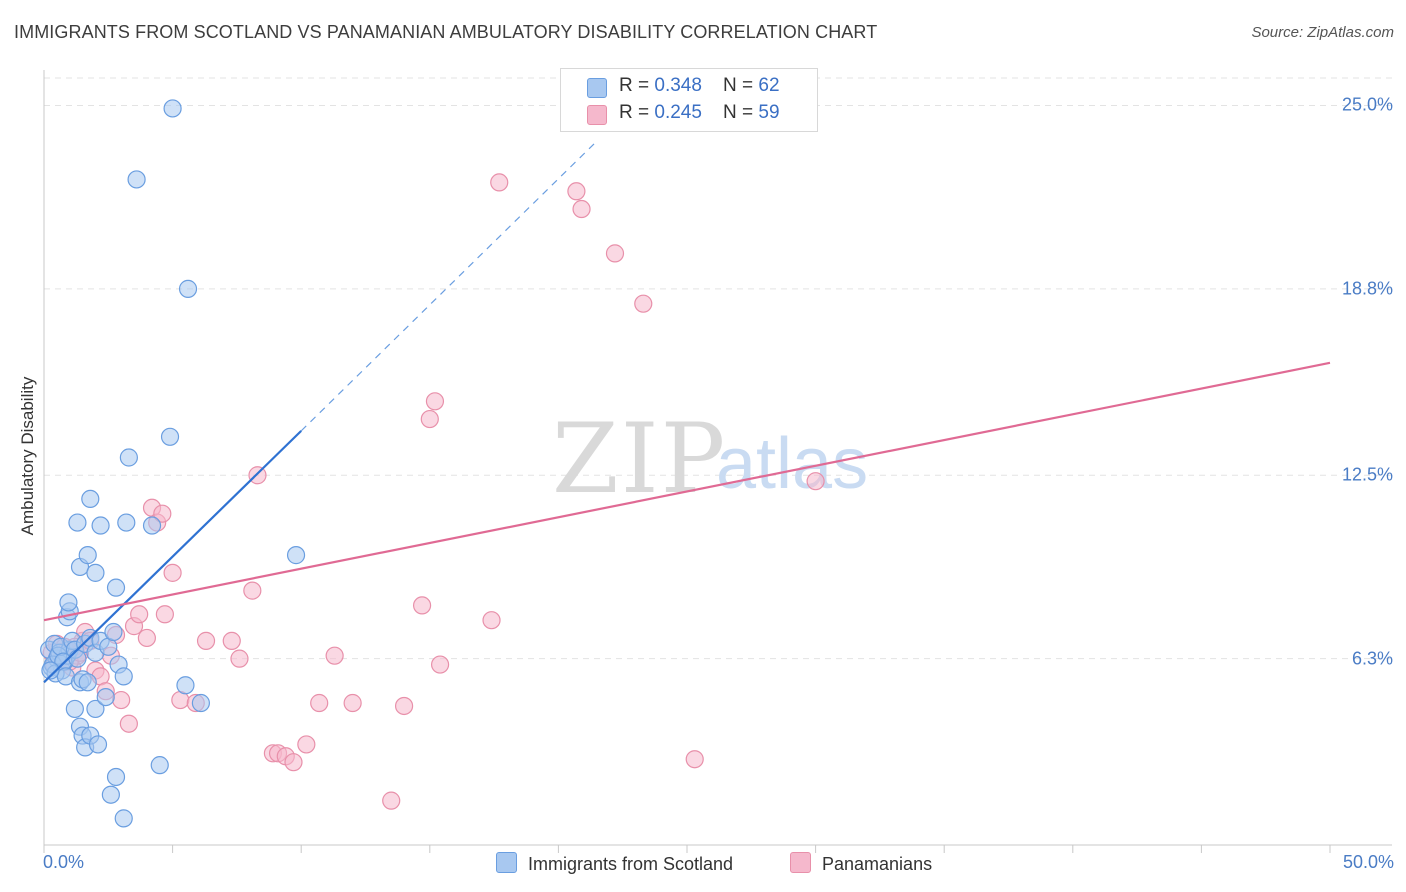 The image size is (1406, 892). I want to click on stats-legend-box: R = 0.348 N = 62 R = 0.245 N = 59, so click(689, 100).